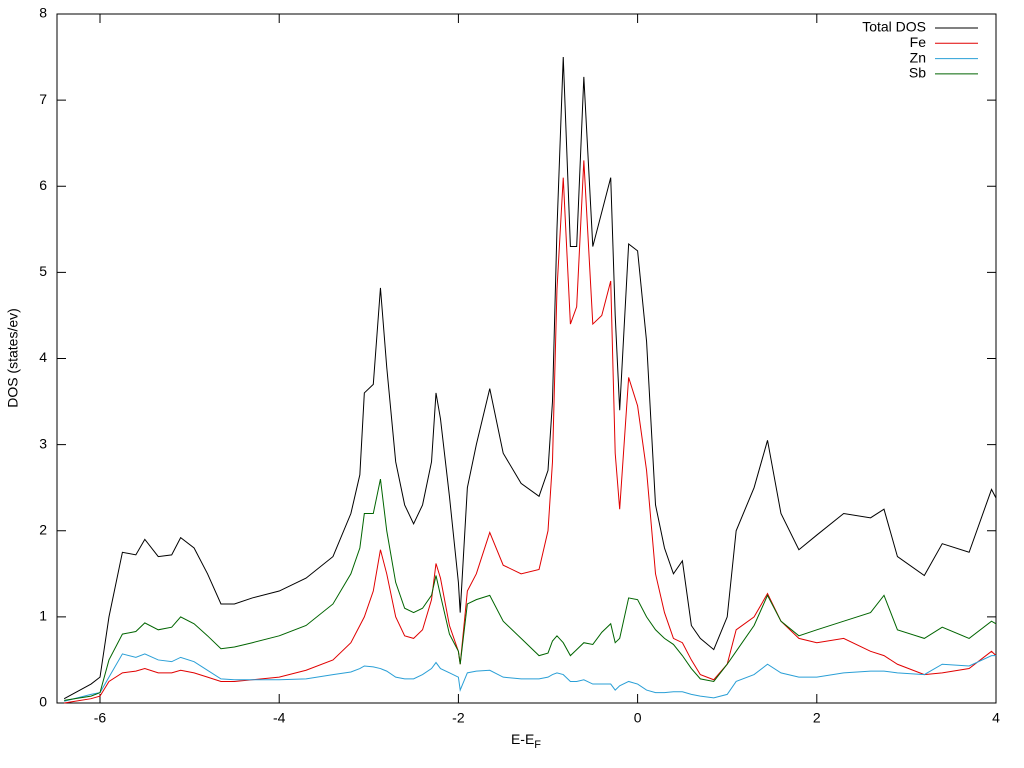  I want to click on x-tick-label: -4, so click(279, 718).